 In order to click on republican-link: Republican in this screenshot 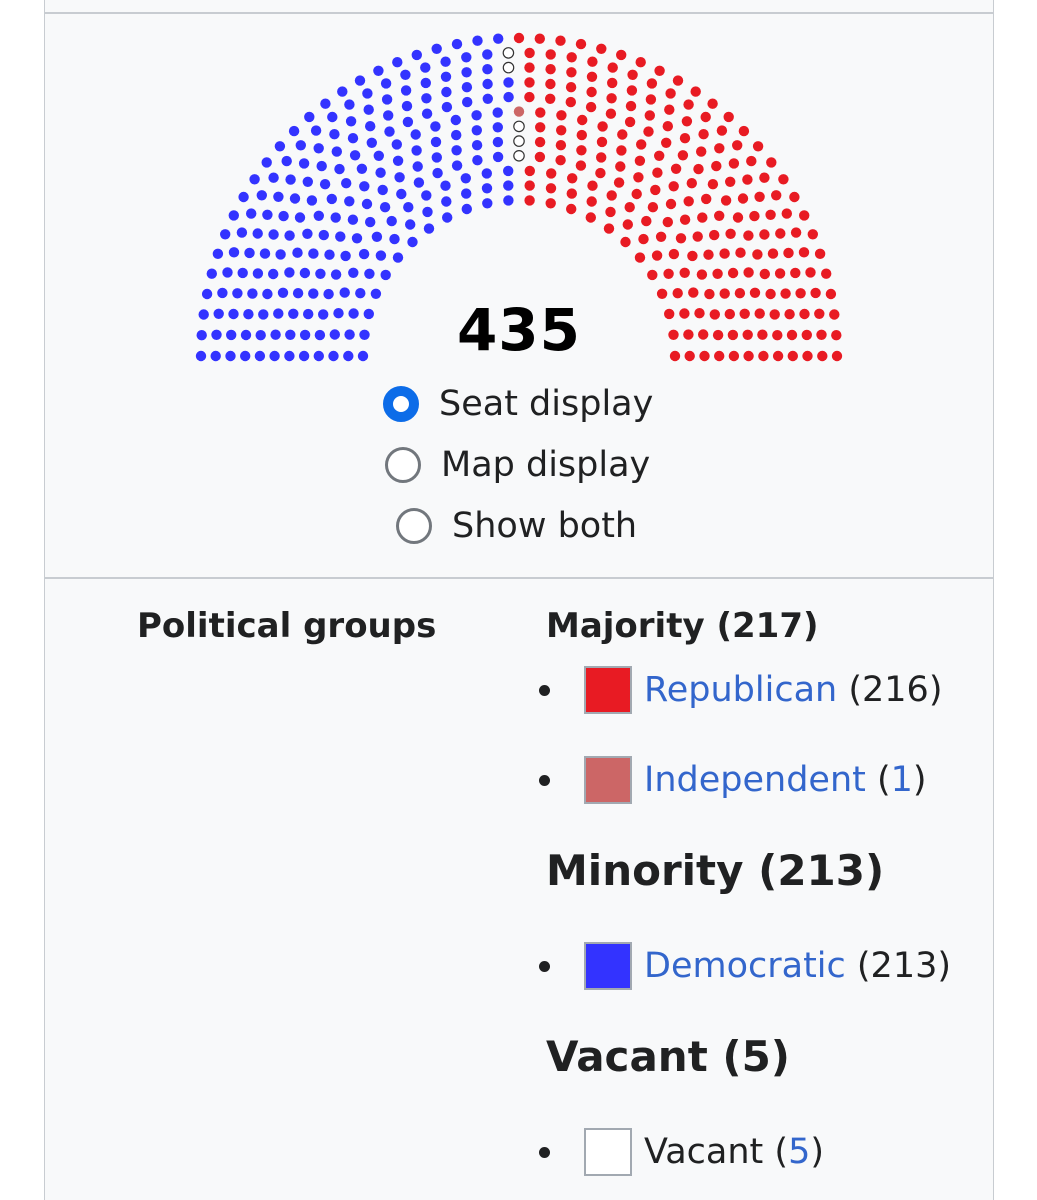, I will do `click(741, 690)`.